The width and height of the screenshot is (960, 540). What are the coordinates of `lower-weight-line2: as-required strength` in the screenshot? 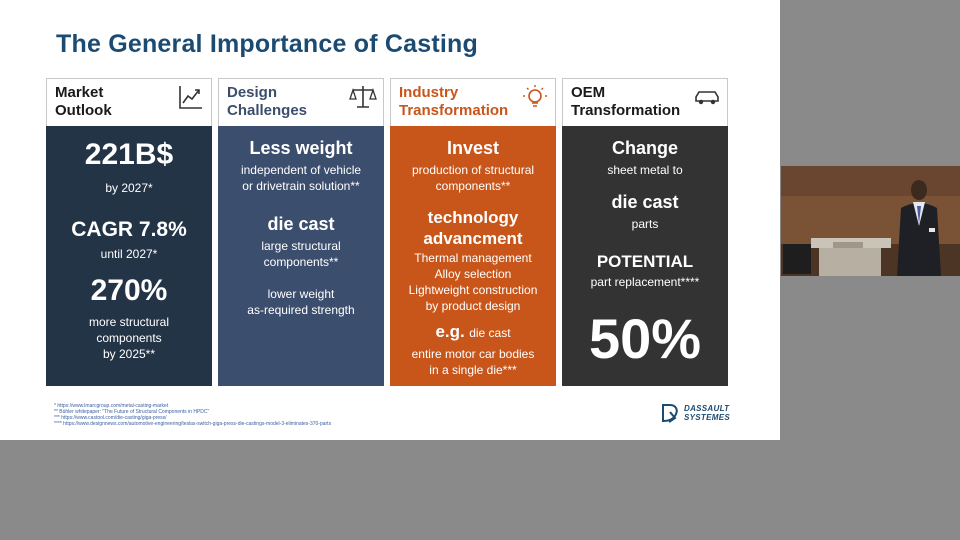 It's located at (301, 310).